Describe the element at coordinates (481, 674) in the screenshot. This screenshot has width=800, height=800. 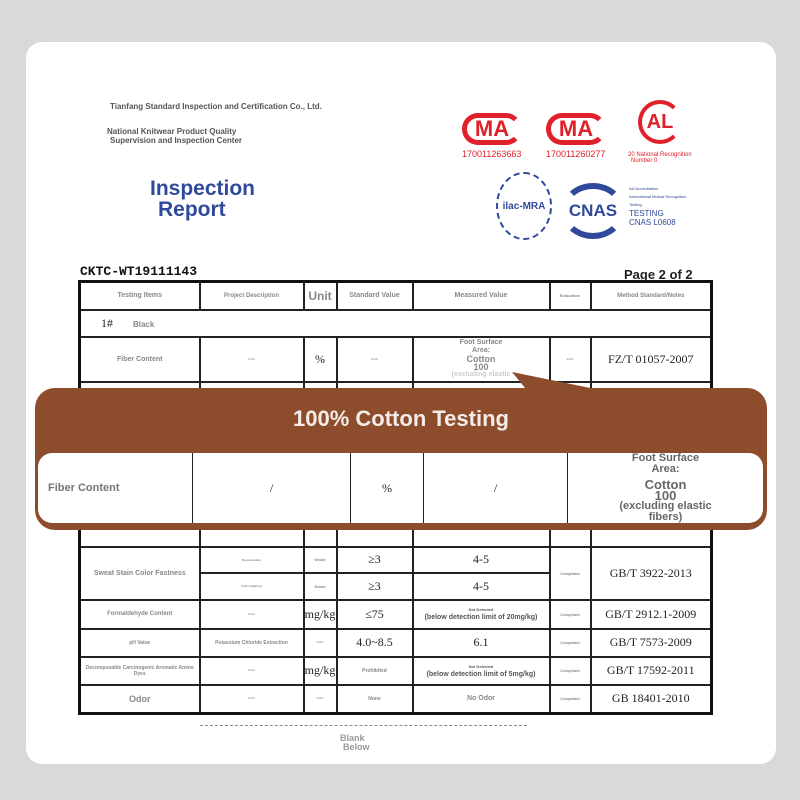
I see `measured-text: (below detection limit of 5mg/kg)` at that location.